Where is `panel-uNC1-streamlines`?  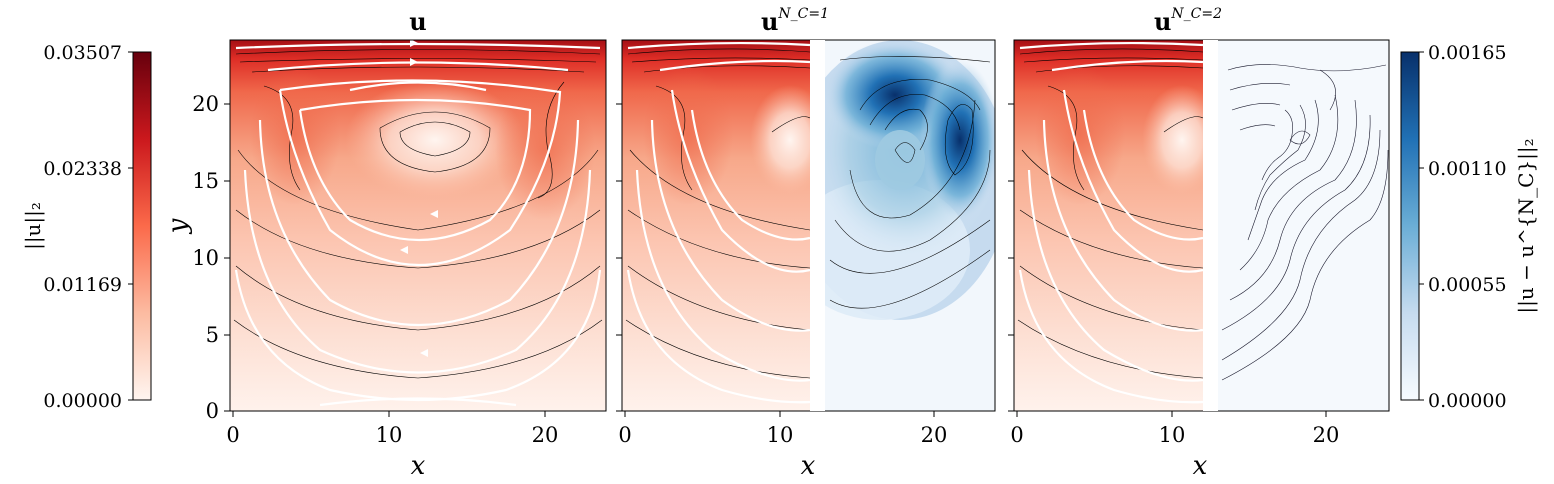
panel-uNC1-streamlines is located at coordinates (718, 222).